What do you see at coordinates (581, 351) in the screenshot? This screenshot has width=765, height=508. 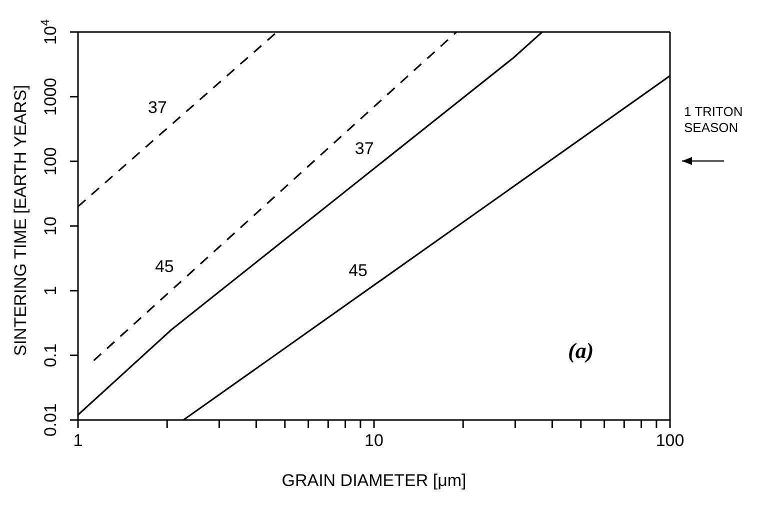 I see `annotation: (a)` at bounding box center [581, 351].